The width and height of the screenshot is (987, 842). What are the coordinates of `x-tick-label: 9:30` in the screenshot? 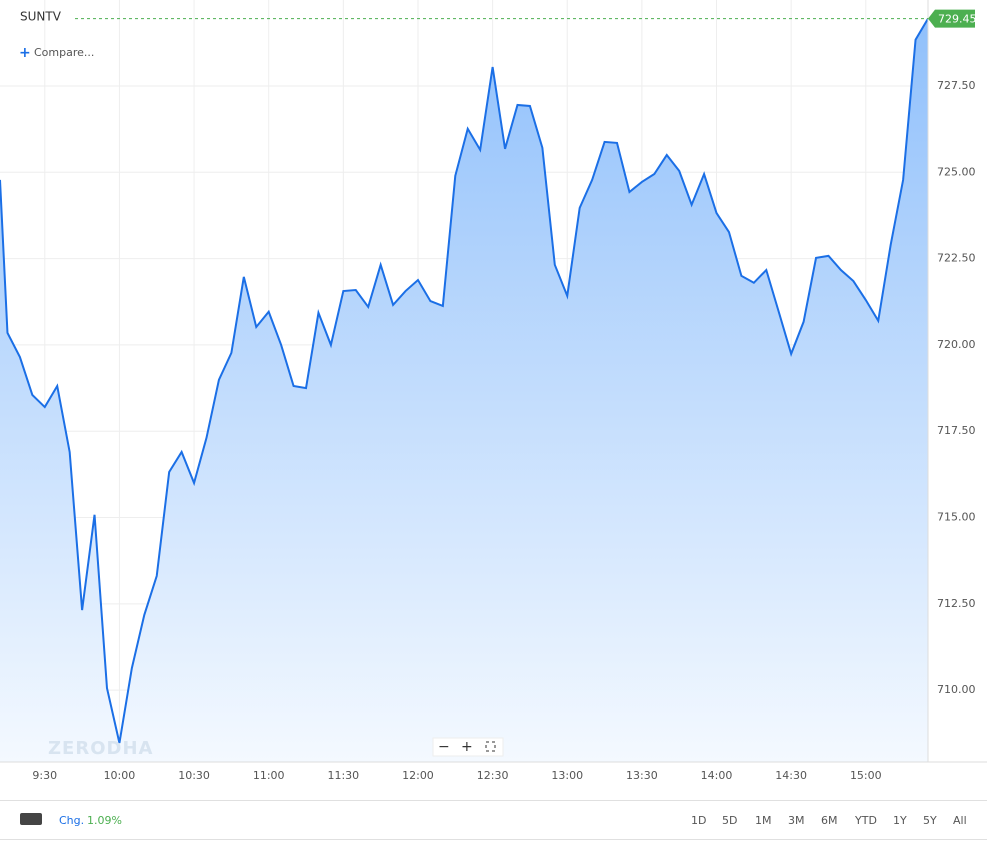 It's located at (44, 775).